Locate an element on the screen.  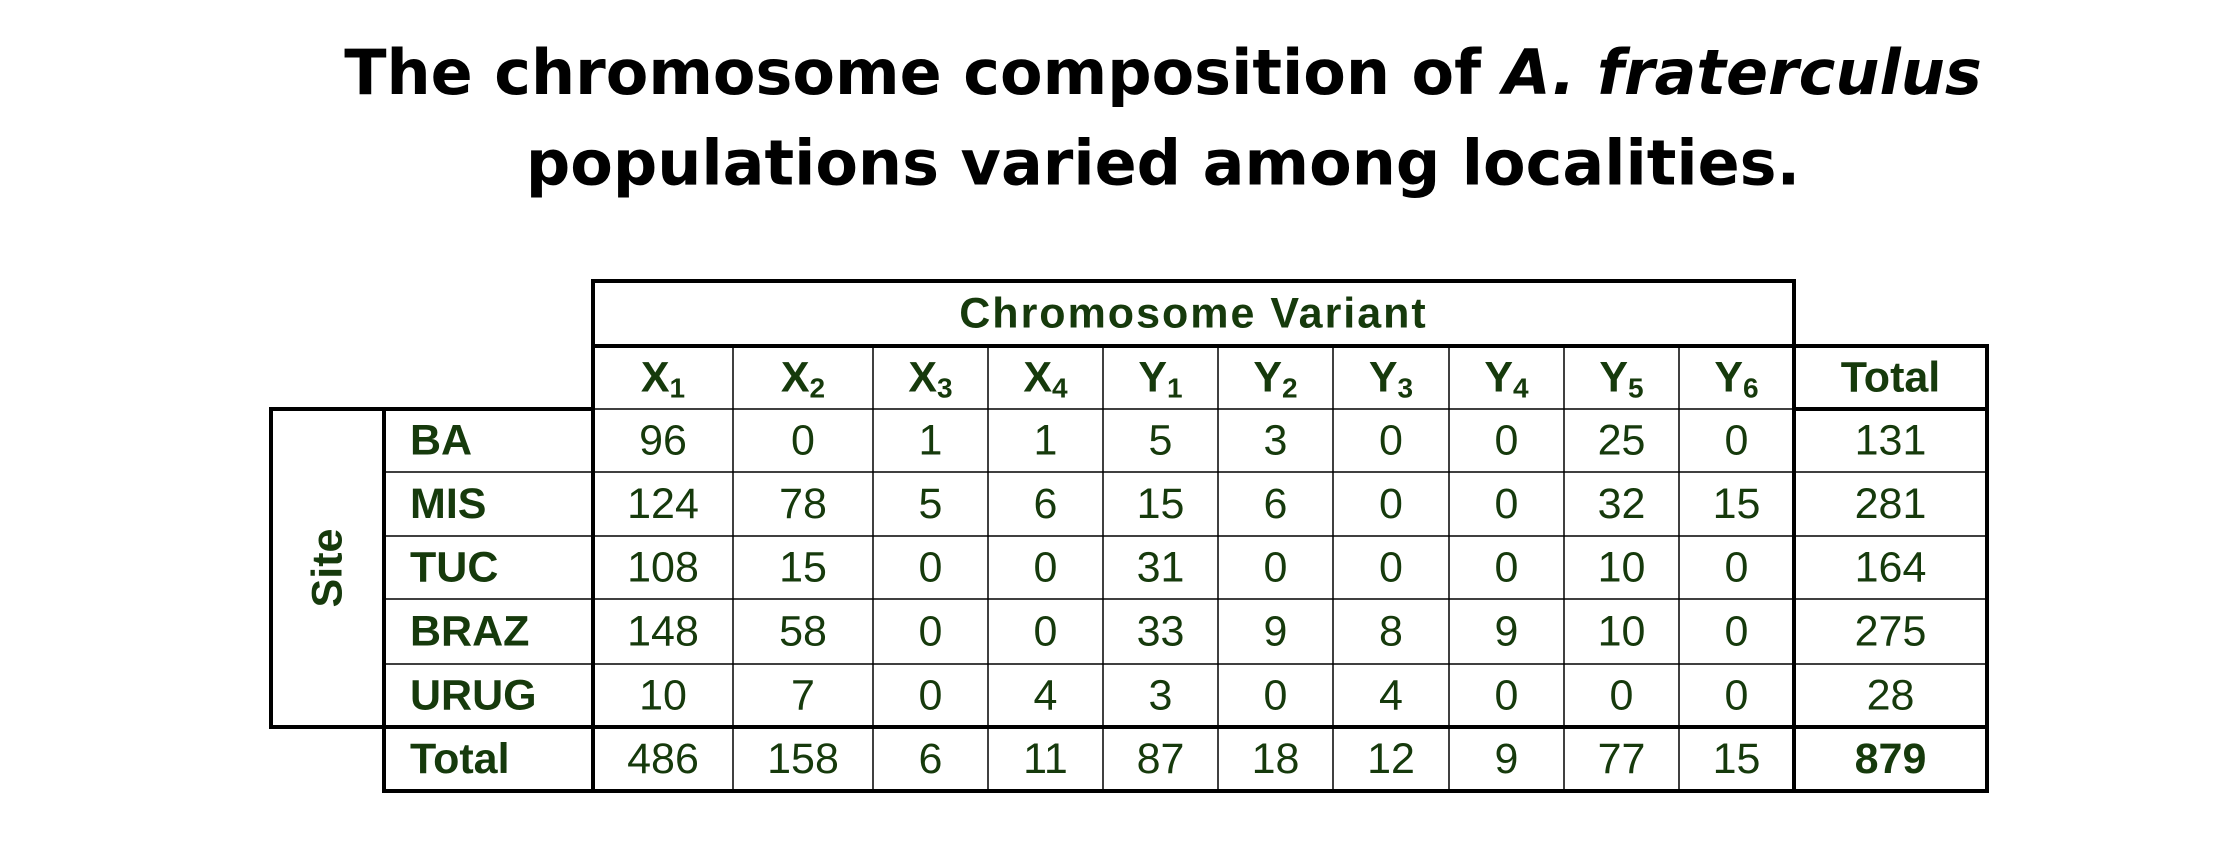
row-label: BA is located at coordinates (441, 441).